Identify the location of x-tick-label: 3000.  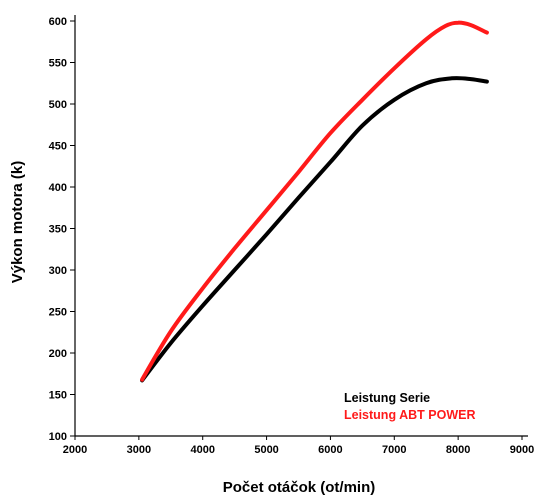
(139, 450).